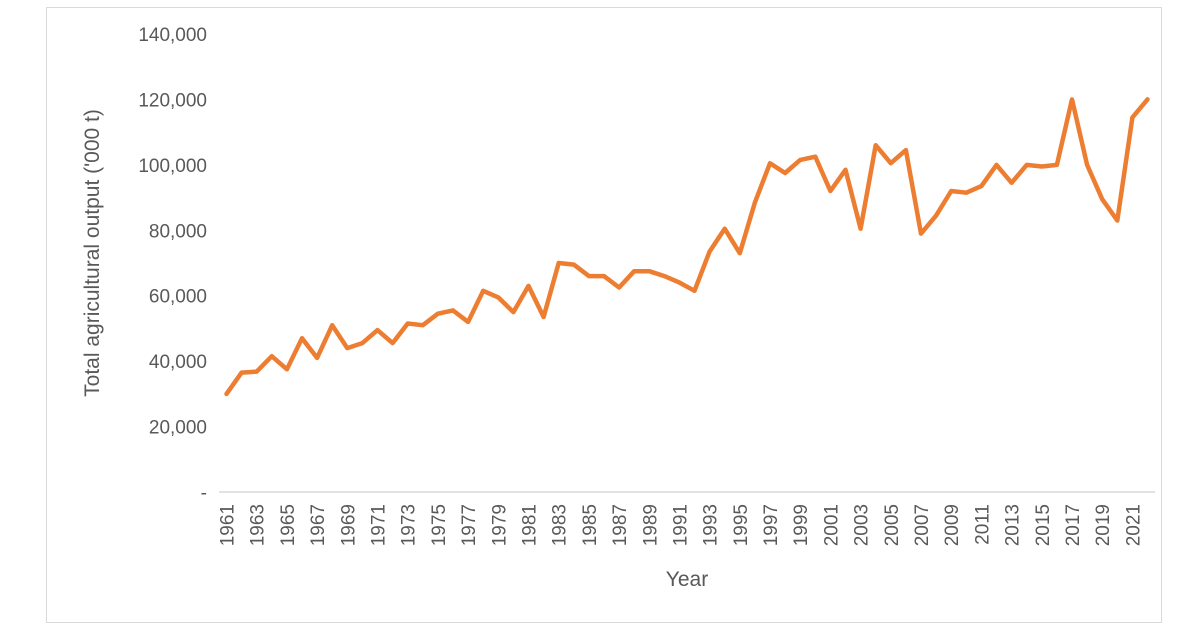  I want to click on x-tick-label: 1969, so click(348, 525).